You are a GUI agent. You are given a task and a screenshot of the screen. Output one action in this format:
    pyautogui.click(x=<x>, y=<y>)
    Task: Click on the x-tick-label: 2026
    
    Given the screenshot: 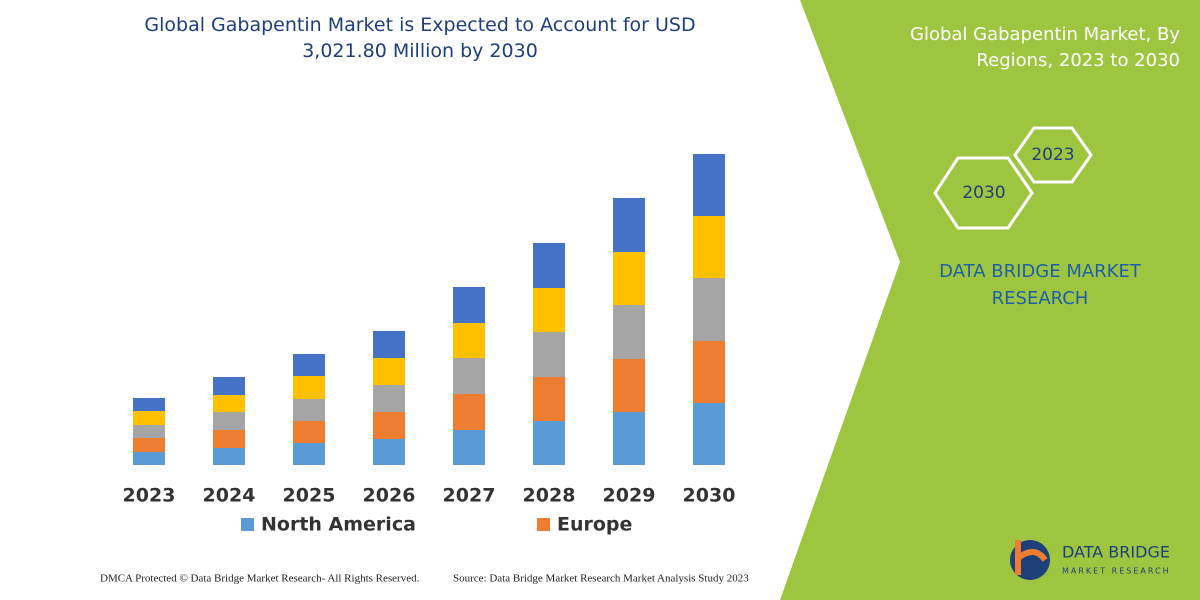 What is the action you would take?
    pyautogui.click(x=389, y=496)
    